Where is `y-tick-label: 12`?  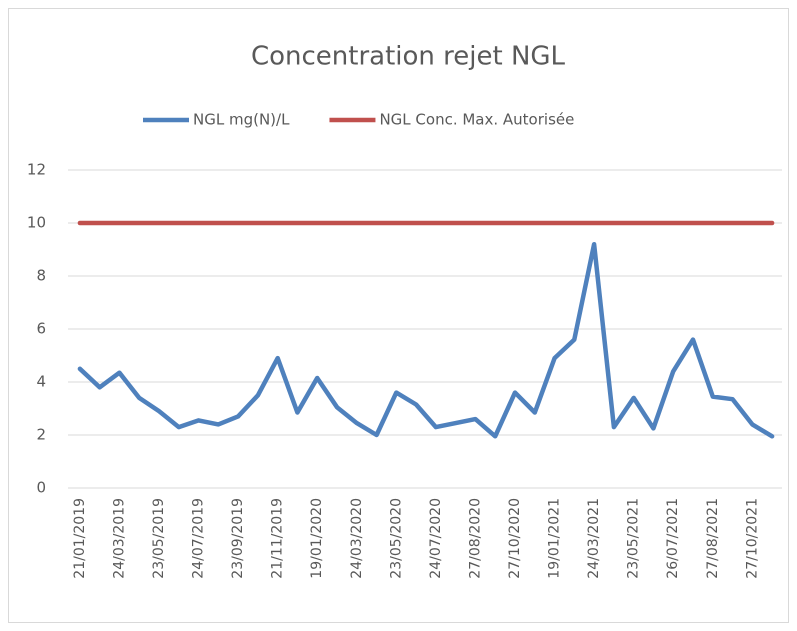 y-tick-label: 12 is located at coordinates (36, 170).